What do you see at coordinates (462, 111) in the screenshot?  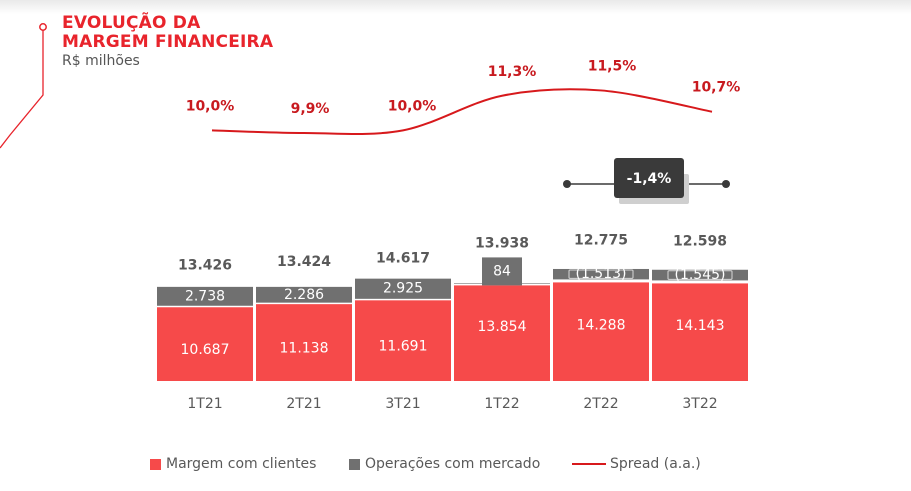 I see `spread-line` at bounding box center [462, 111].